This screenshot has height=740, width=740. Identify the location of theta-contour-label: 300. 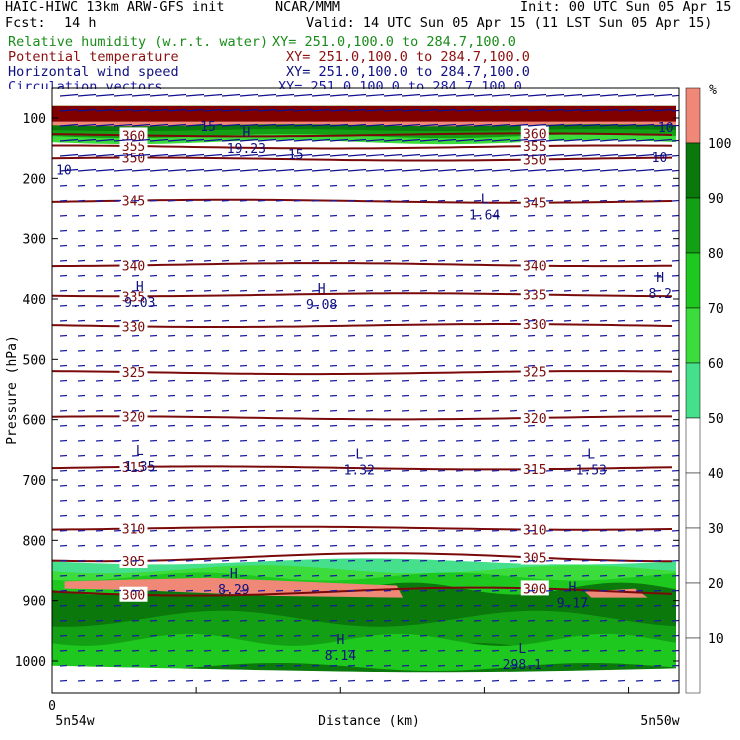
(133, 596).